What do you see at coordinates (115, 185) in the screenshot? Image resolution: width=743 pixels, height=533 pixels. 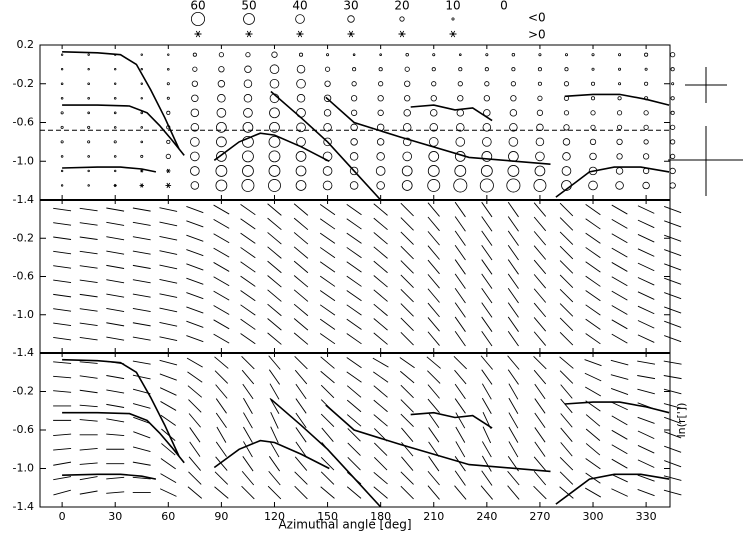 I see `asterisk` at bounding box center [115, 185].